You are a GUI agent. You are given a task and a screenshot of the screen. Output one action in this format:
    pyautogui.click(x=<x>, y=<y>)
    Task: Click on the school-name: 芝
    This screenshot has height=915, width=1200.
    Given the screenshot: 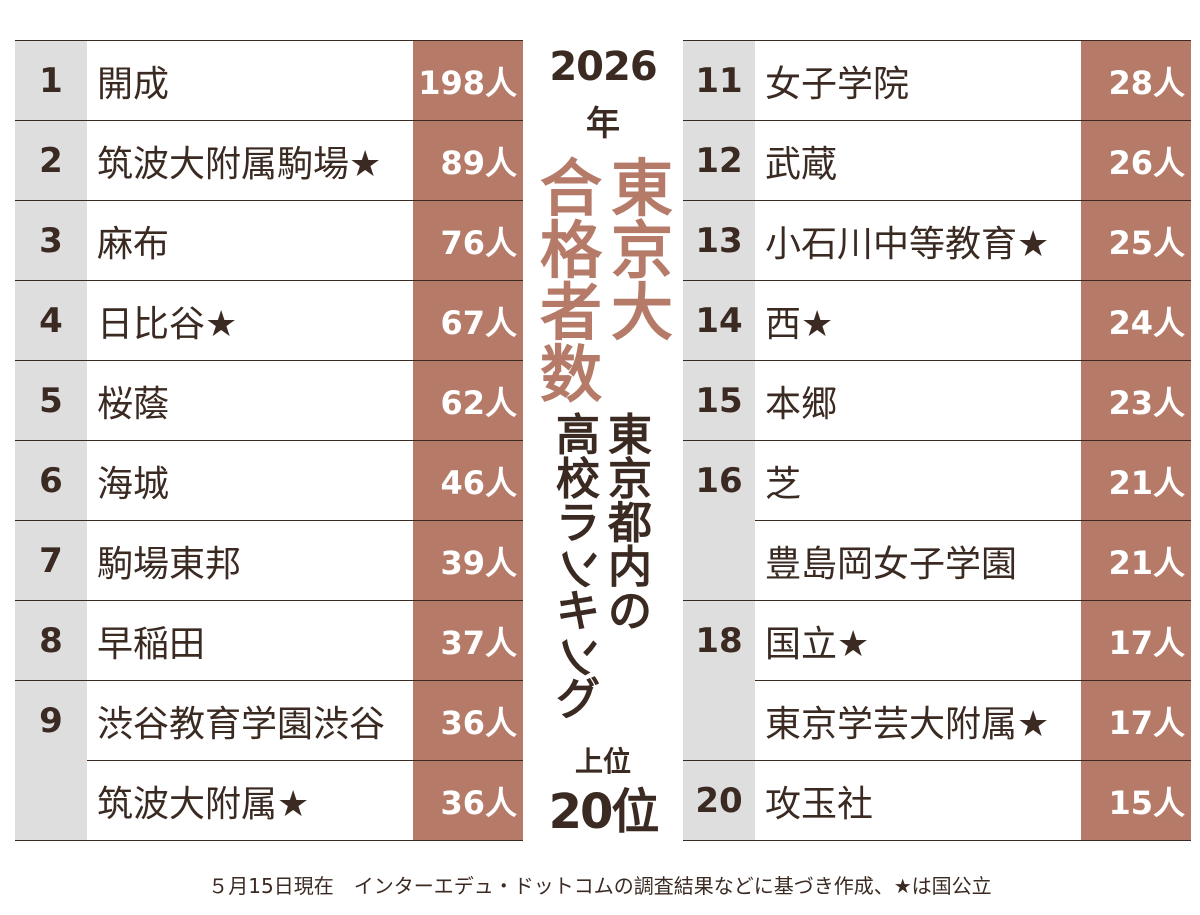 What is the action you would take?
    pyautogui.click(x=783, y=484)
    